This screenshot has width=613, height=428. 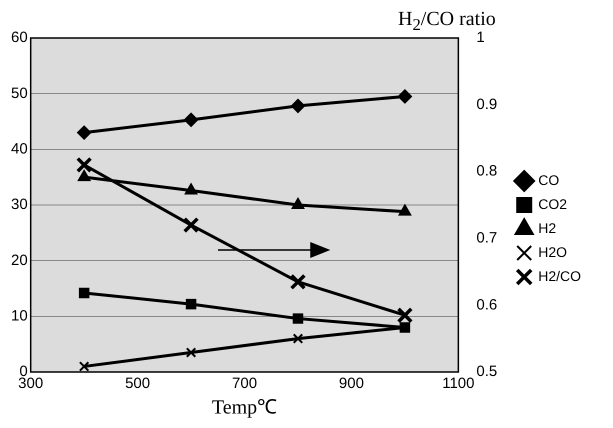 I want to click on x-tick-label: 900, so click(x=351, y=383).